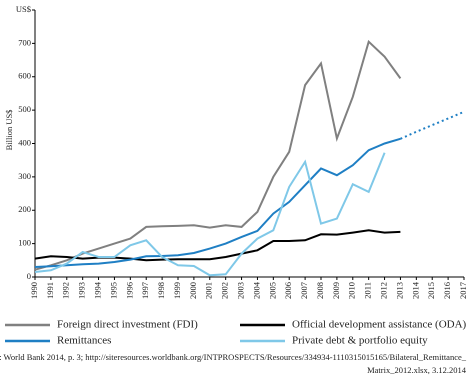 This screenshot has height=386, width=474. Describe the element at coordinates (24, 243) in the screenshot. I see `y-tick-label: 100` at that location.